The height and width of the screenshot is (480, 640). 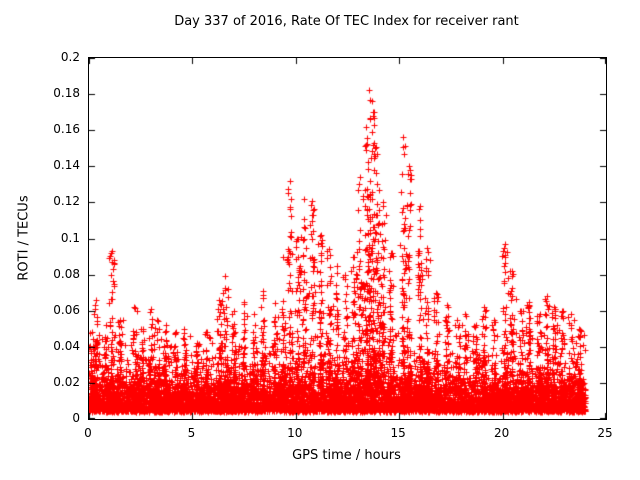 What do you see at coordinates (605, 433) in the screenshot?
I see `x-tick-label: 25` at bounding box center [605, 433].